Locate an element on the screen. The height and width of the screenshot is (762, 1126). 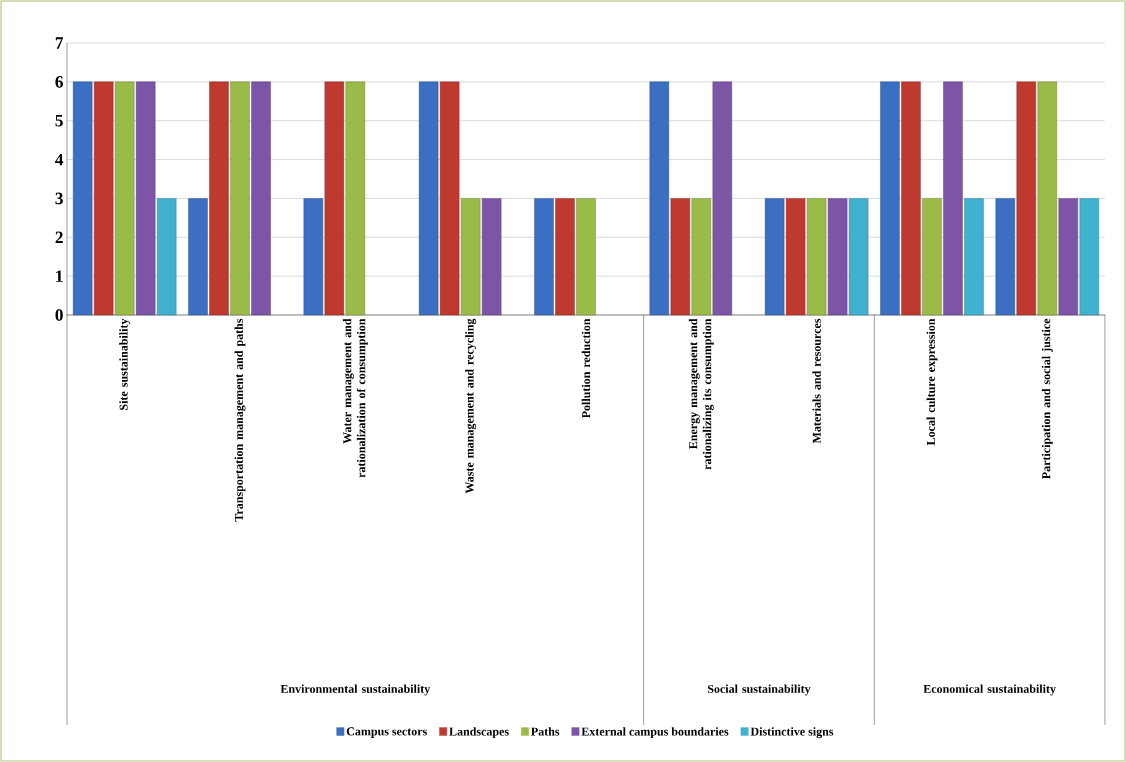
y-tick-label: 1 is located at coordinates (59, 276).